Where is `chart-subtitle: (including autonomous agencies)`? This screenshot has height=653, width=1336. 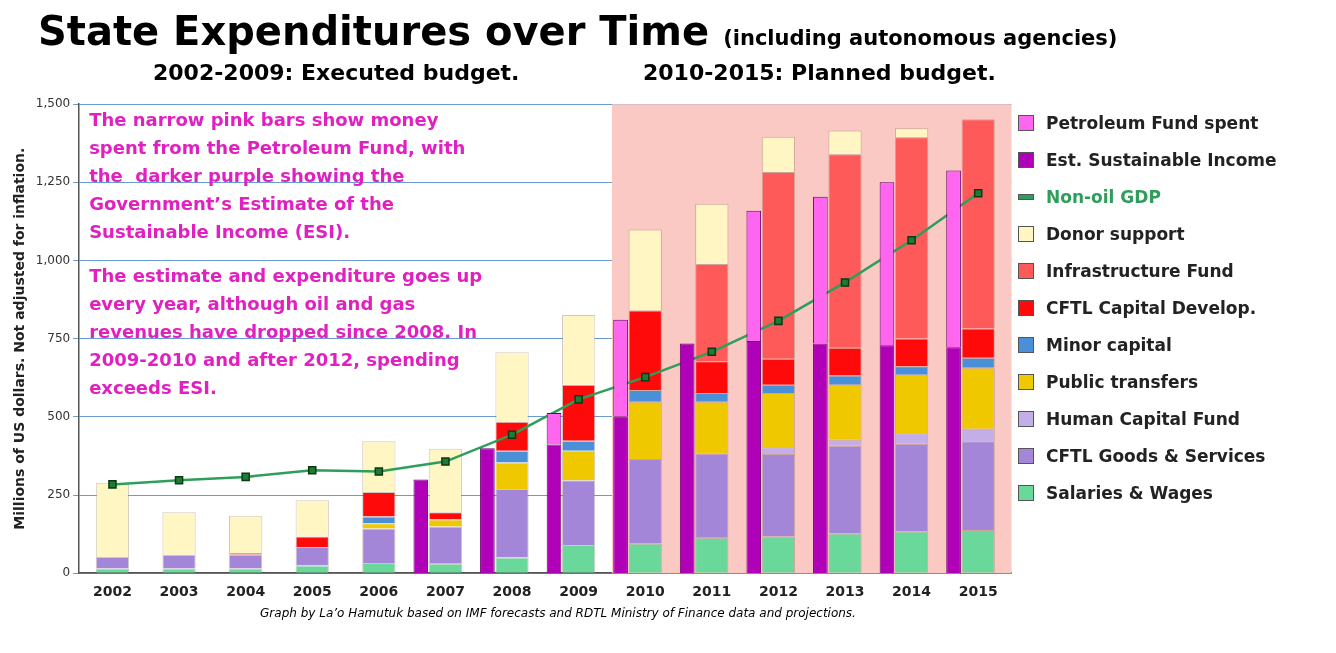
chart-subtitle: (including autonomous agencies) is located at coordinates (920, 38).